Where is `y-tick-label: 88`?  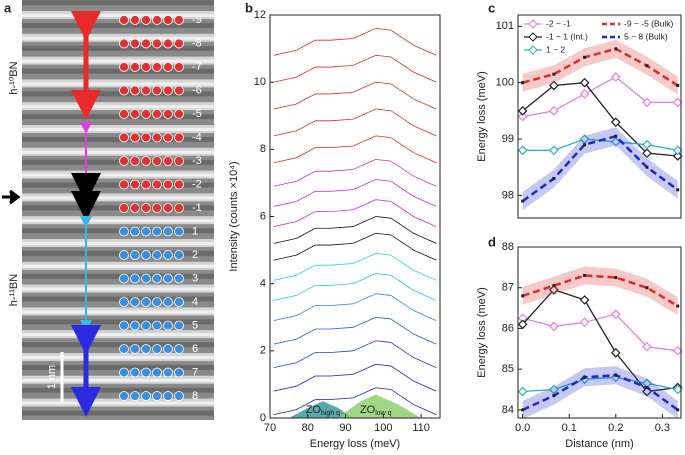 y-tick-label: 88 is located at coordinates (508, 247).